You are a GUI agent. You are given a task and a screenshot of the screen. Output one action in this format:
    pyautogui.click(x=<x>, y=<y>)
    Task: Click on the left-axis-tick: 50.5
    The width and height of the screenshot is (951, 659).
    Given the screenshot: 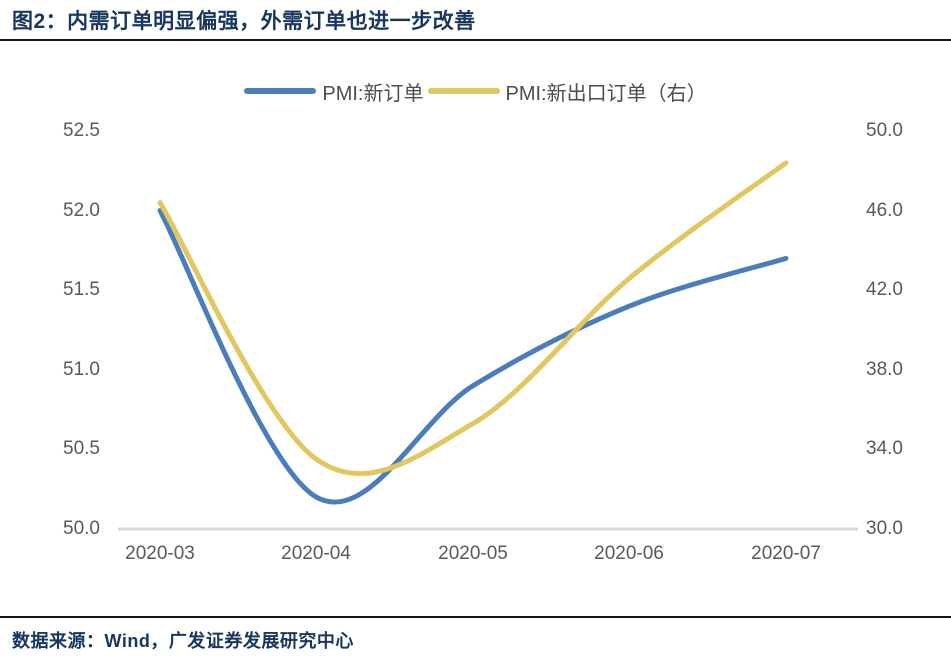 What is the action you would take?
    pyautogui.click(x=81, y=448)
    